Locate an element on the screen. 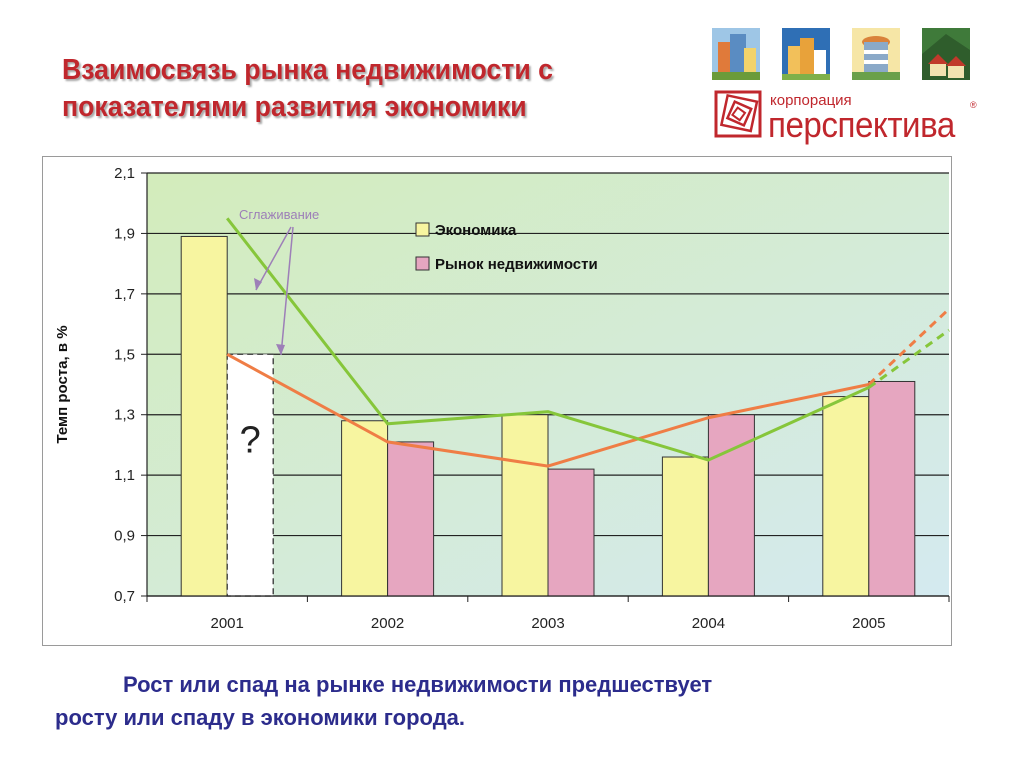  x-tick-label: 2004 is located at coordinates (708, 623).